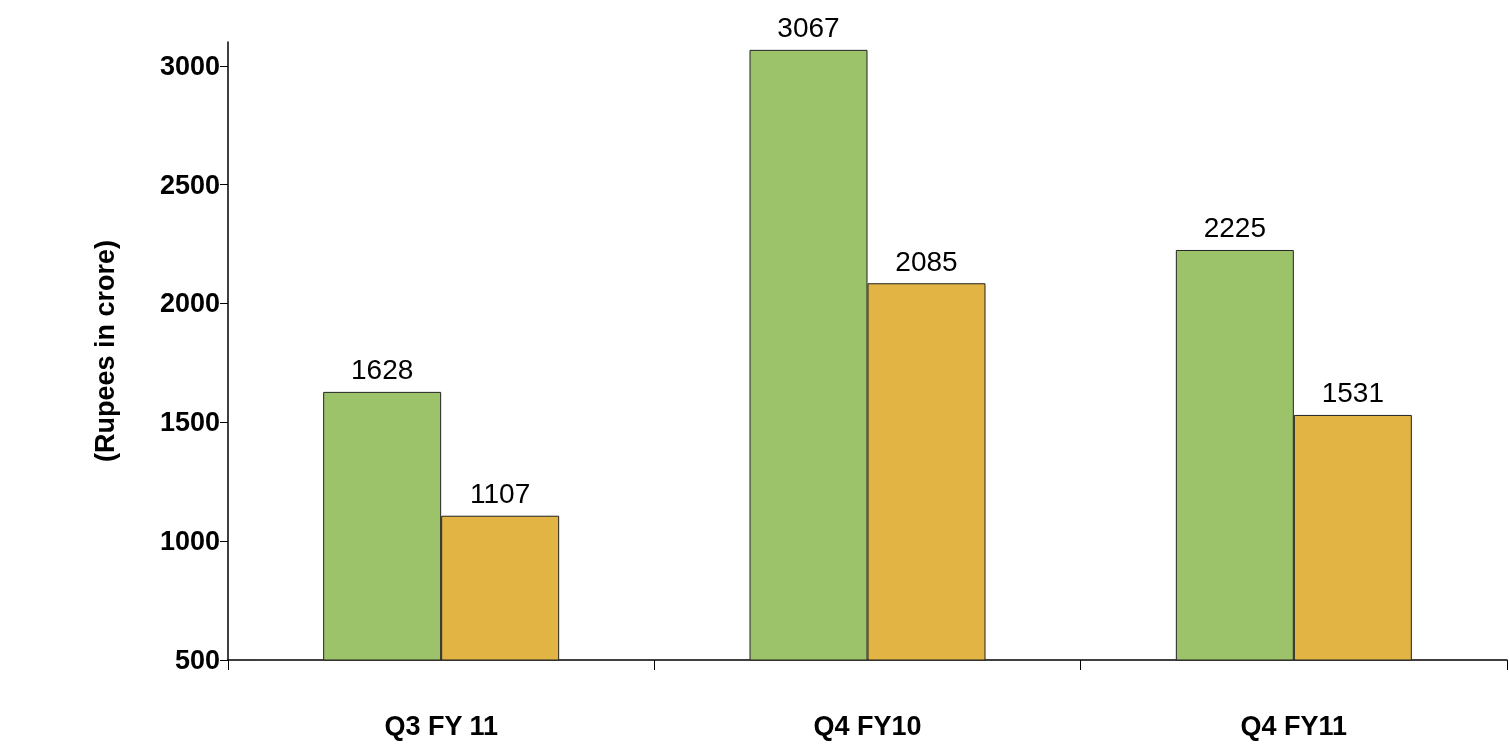 The height and width of the screenshot is (744, 1509). Describe the element at coordinates (189, 184) in the screenshot. I see `y-tick-label: 2500` at that location.